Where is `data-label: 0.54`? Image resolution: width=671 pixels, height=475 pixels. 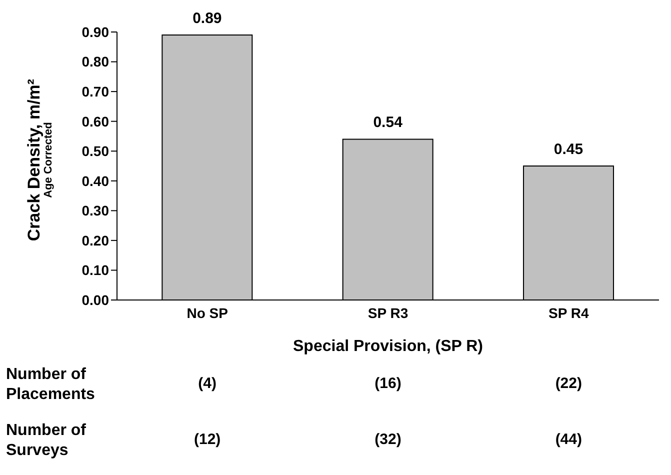
data-label: 0.54 is located at coordinates (388, 123).